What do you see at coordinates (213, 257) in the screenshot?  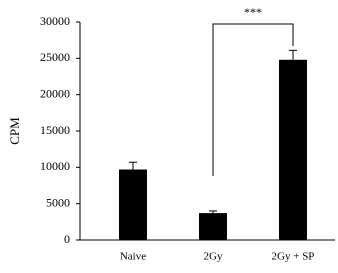 I see `x-tick-label: 2Gy` at bounding box center [213, 257].